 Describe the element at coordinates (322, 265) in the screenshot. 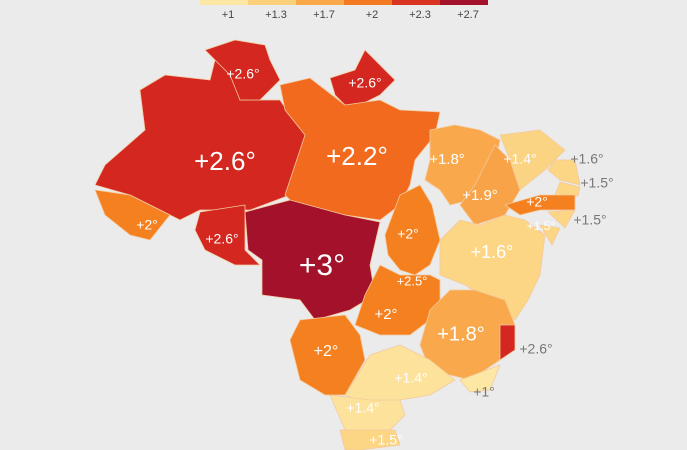

I see `state-label: +3°` at that location.